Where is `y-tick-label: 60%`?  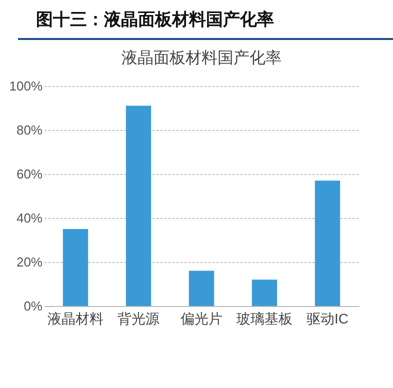 y-tick-label: 60% is located at coordinates (29, 174).